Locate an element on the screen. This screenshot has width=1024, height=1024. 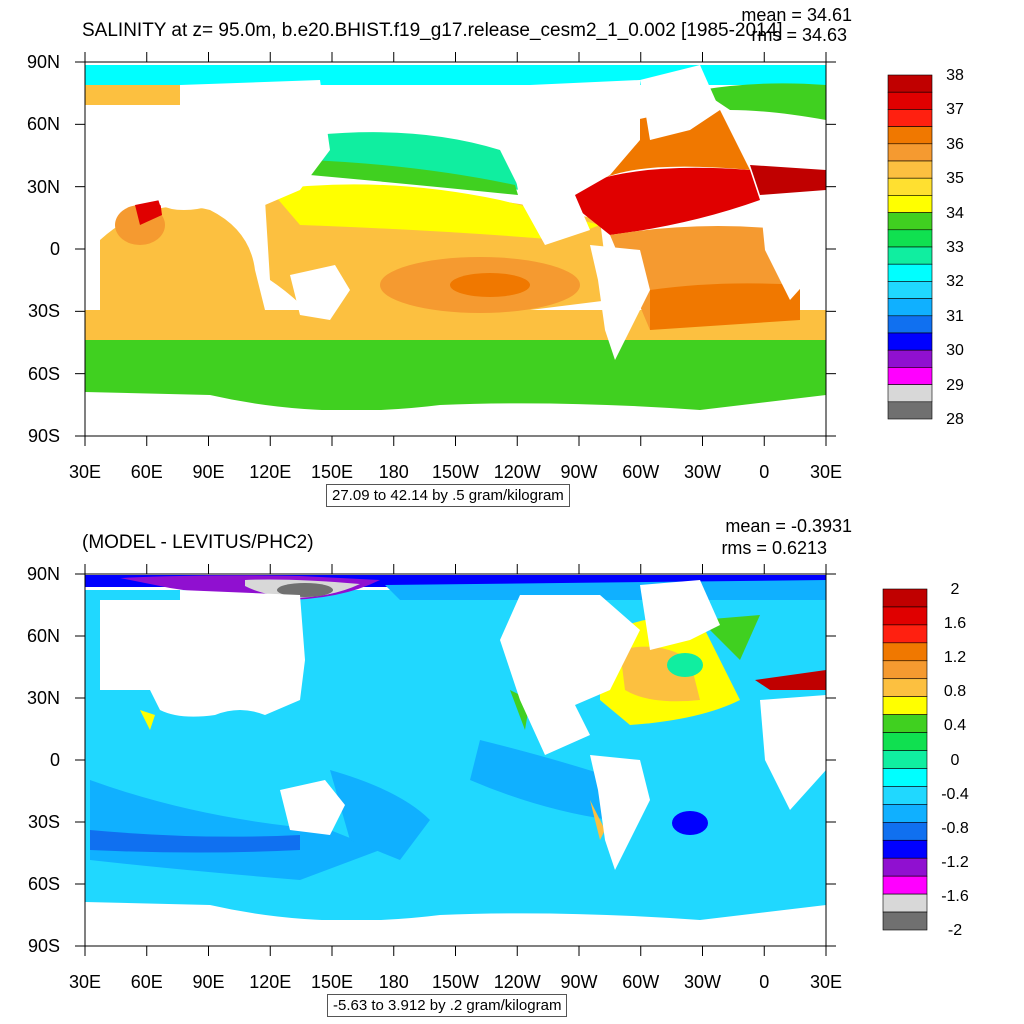
colorbar-label: 30 is located at coordinates (955, 351).